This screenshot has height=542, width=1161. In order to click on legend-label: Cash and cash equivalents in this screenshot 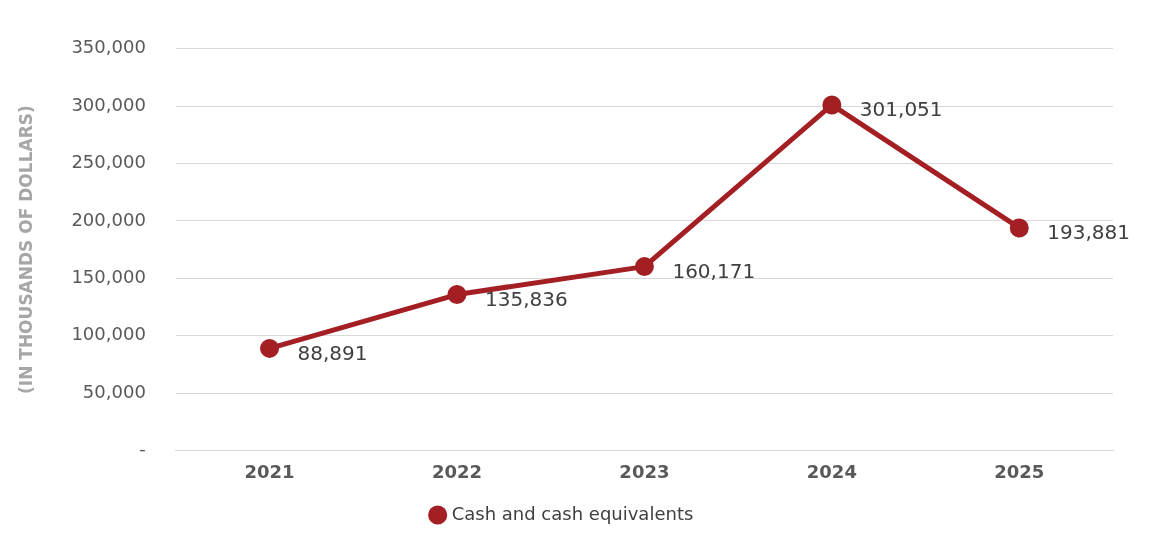, I will do `click(572, 513)`.